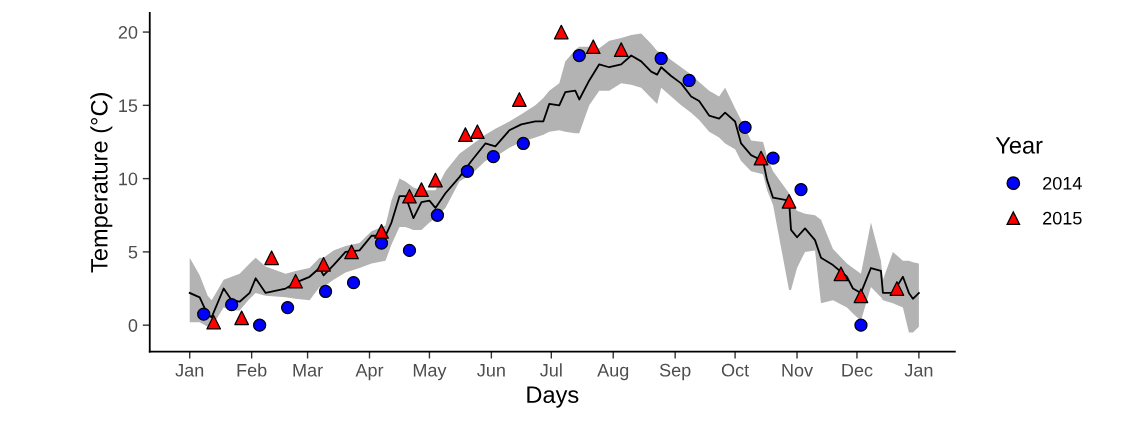 The image size is (1126, 434). I want to click on y-tick-label: 20, so click(128, 32).